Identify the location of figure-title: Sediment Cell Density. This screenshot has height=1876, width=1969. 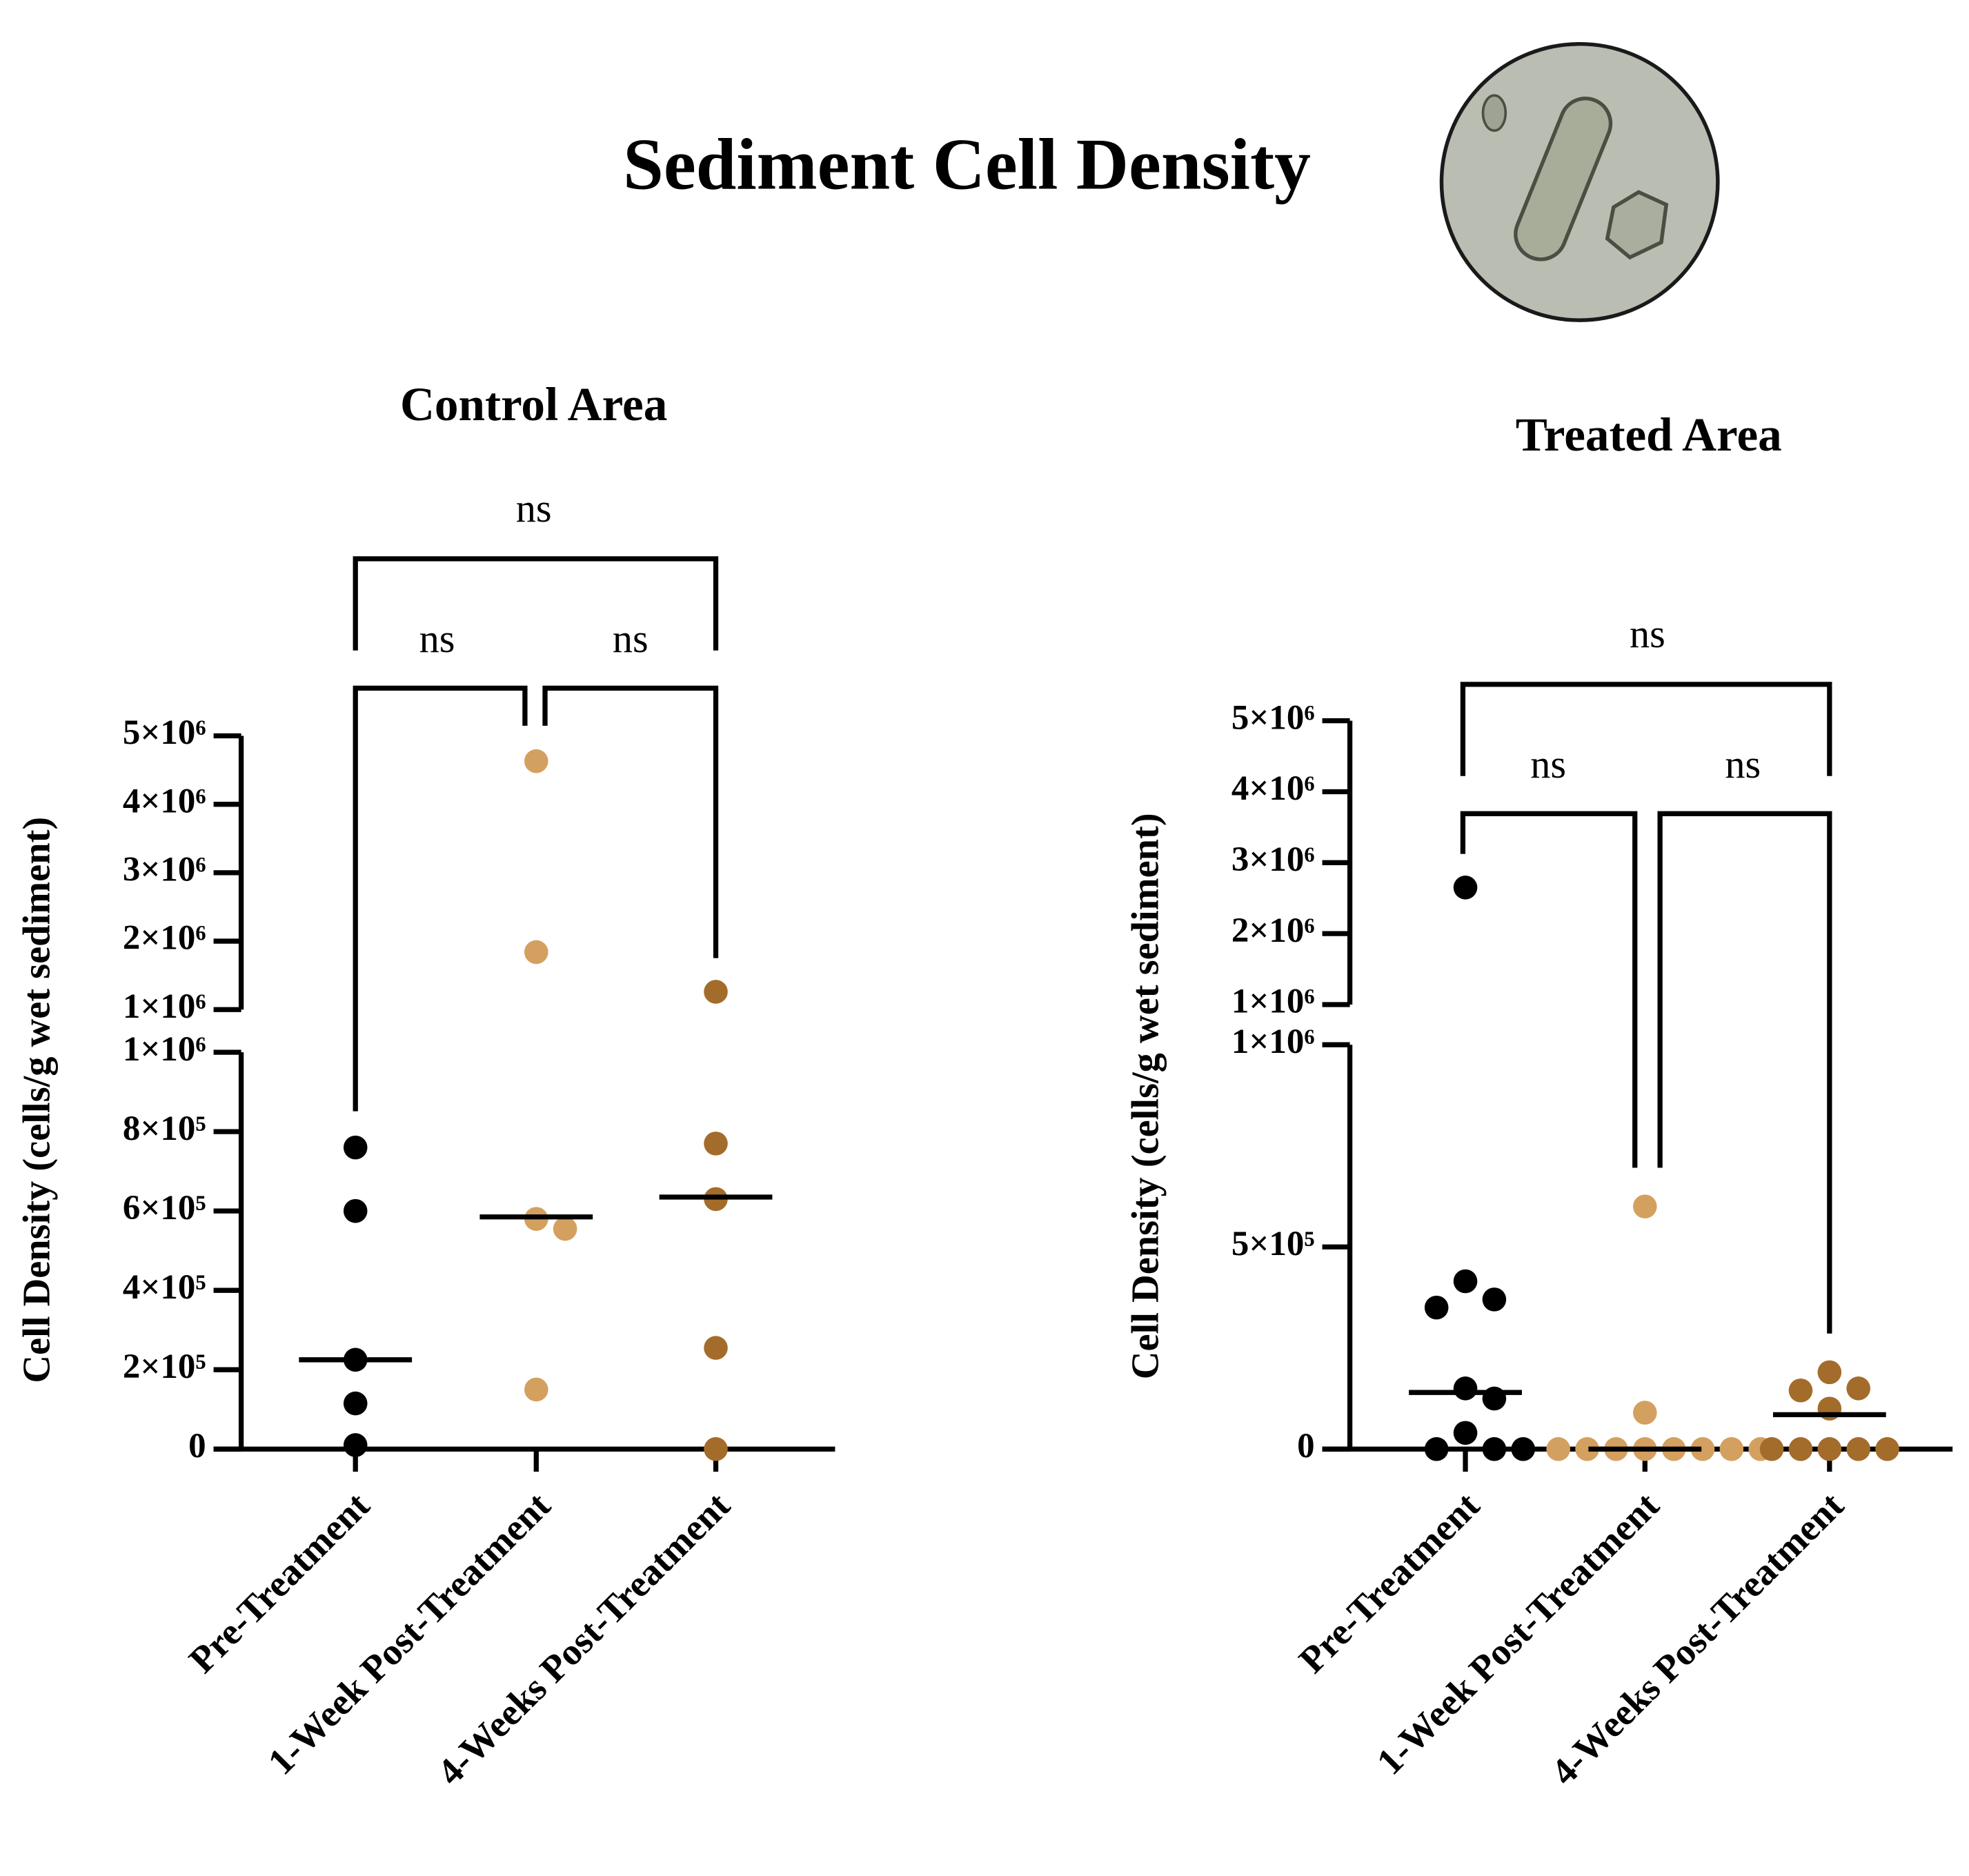
(967, 164).